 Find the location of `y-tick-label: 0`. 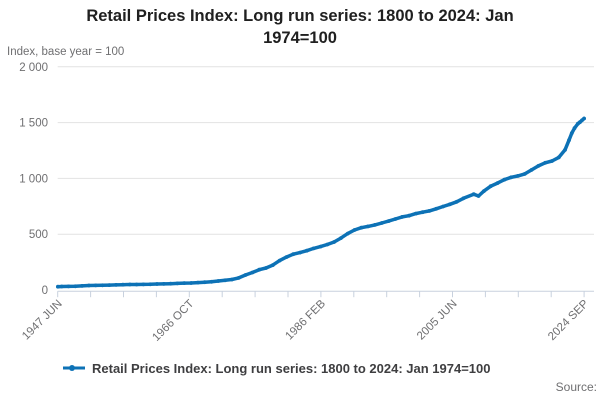

y-tick-label: 0 is located at coordinates (45, 291).